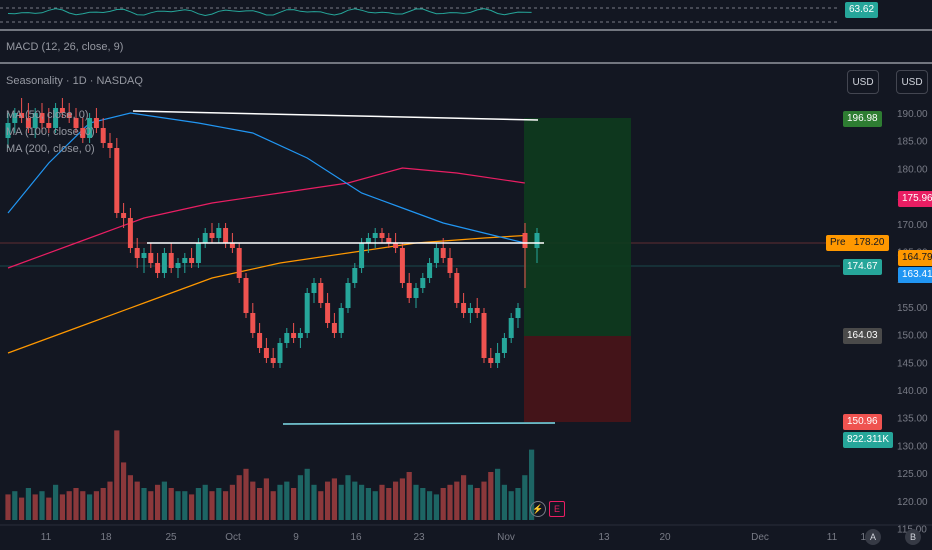 The height and width of the screenshot is (550, 932). I want to click on earnings-icon: E, so click(557, 509).